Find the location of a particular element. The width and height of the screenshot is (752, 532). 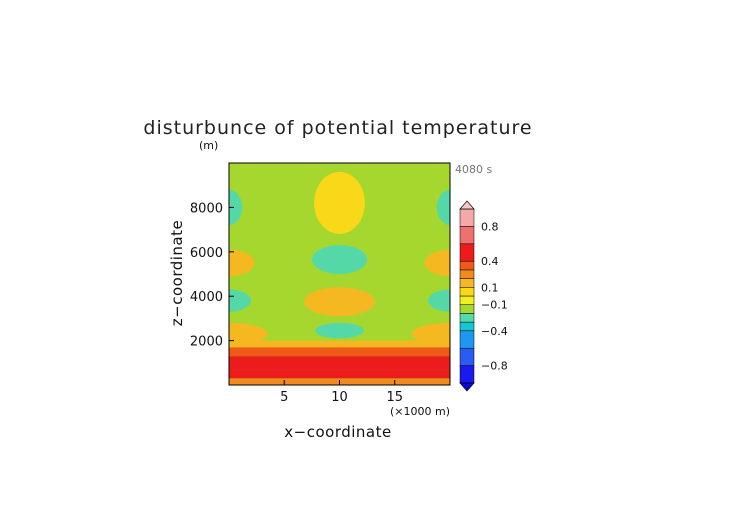

y-tick-label: 4000 is located at coordinates (206, 297).